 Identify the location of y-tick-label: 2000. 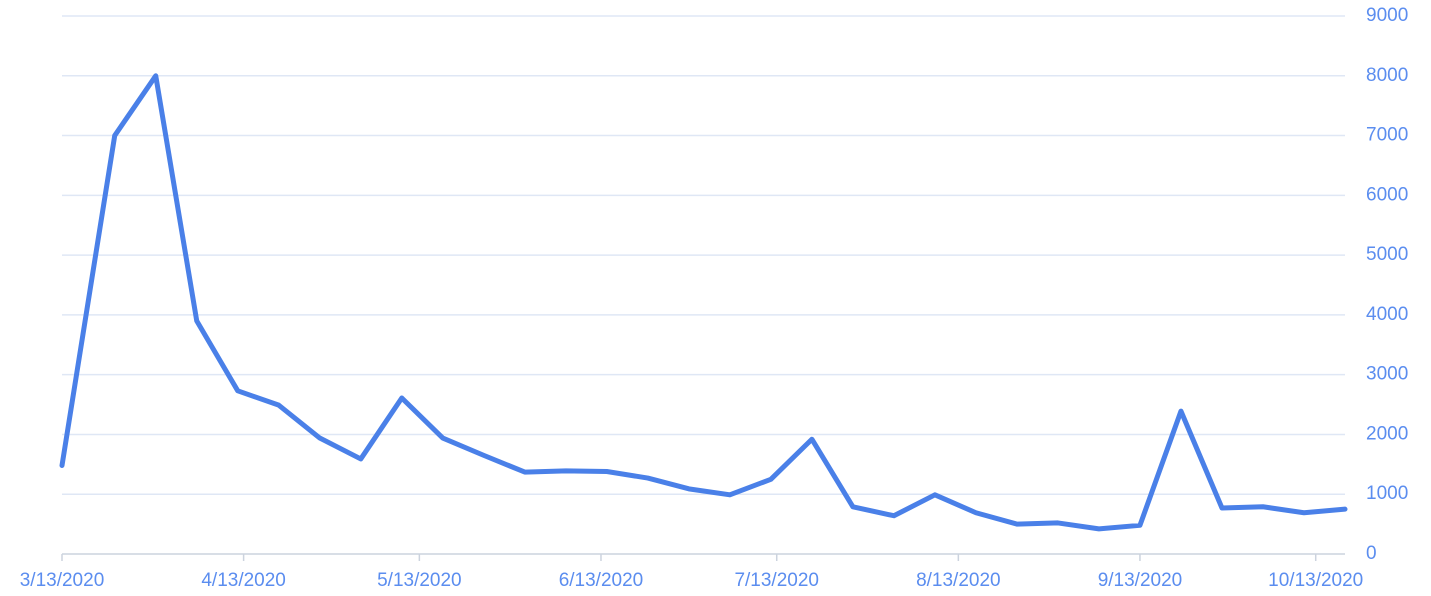
(1387, 433).